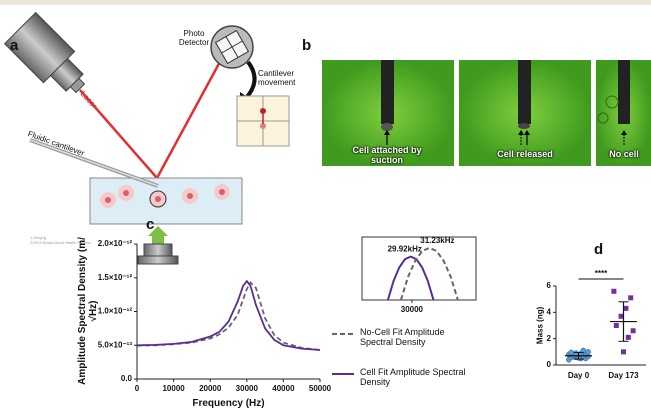  What do you see at coordinates (320, 388) in the screenshot?
I see `x-tick-label: 50000` at bounding box center [320, 388].